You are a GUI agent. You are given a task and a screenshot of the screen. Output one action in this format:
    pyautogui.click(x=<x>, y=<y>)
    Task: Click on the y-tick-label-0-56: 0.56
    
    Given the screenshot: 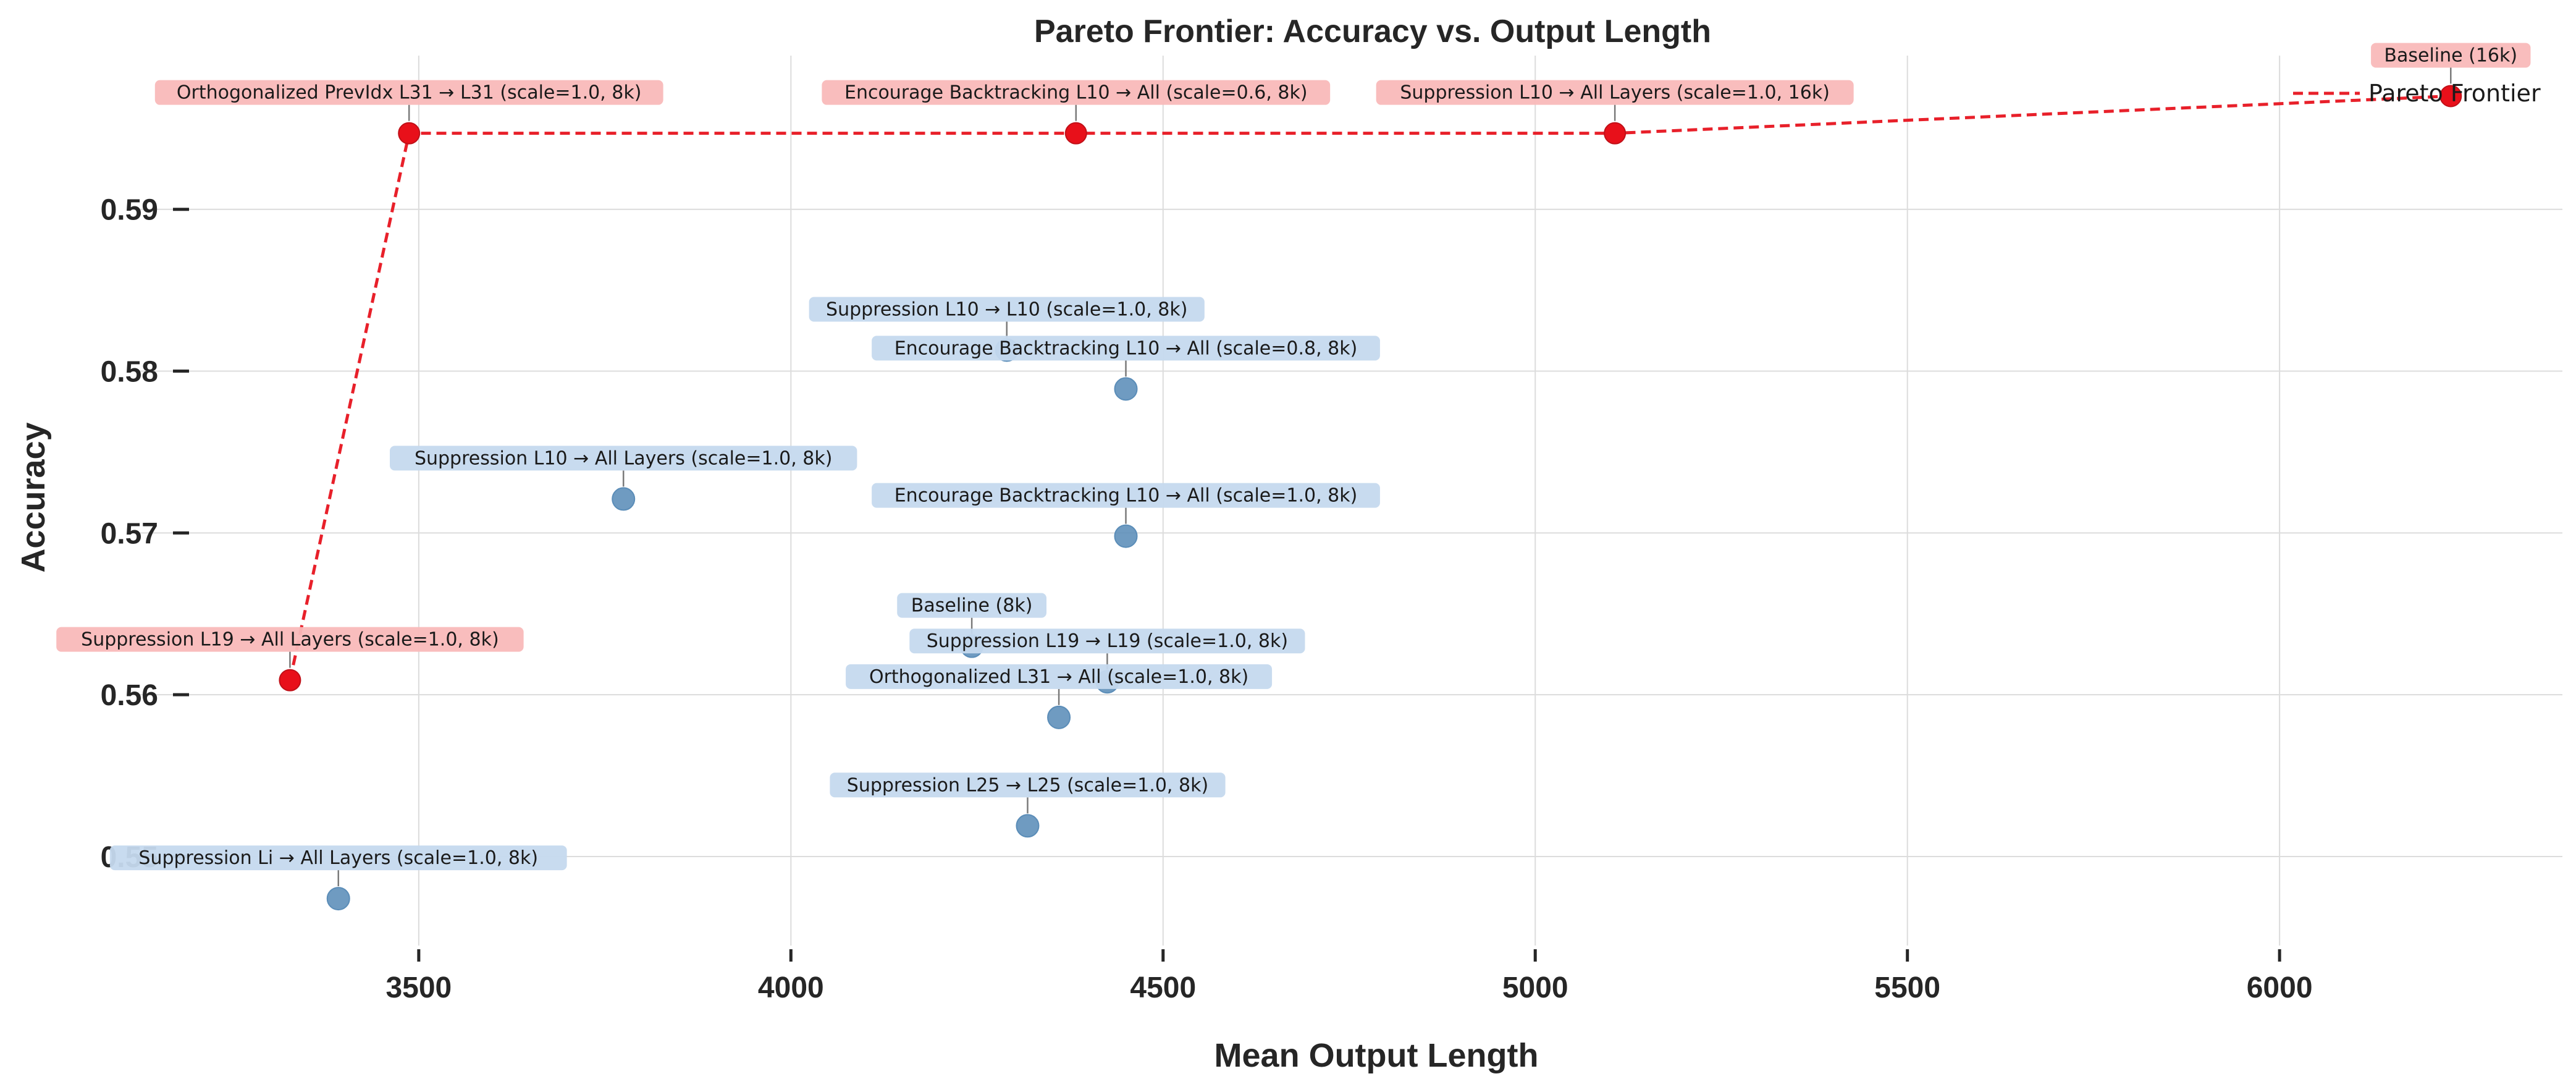 What is the action you would take?
    pyautogui.click(x=129, y=695)
    